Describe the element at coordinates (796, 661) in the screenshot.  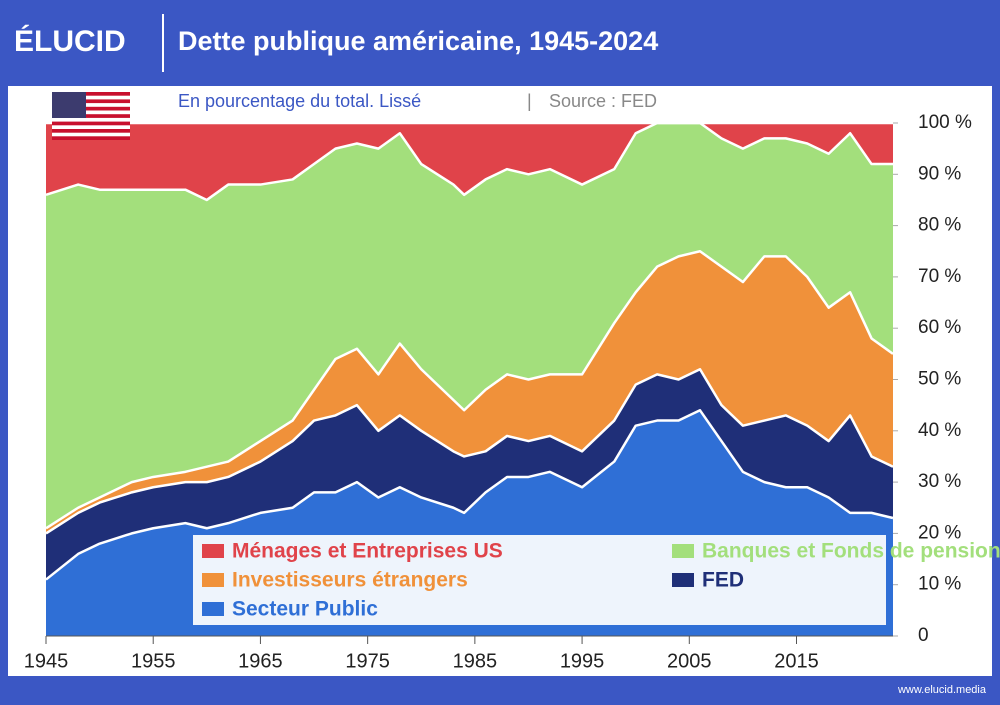
I see `x-tick-label: 2015` at that location.